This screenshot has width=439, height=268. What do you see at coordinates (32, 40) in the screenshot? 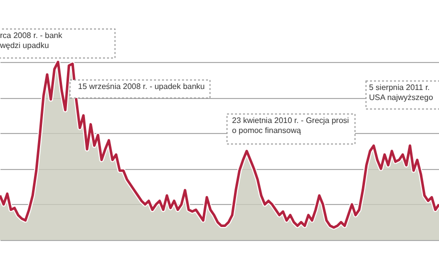
I see `text: rca 2008 r. - bank wędzi upadku` at bounding box center [32, 40].